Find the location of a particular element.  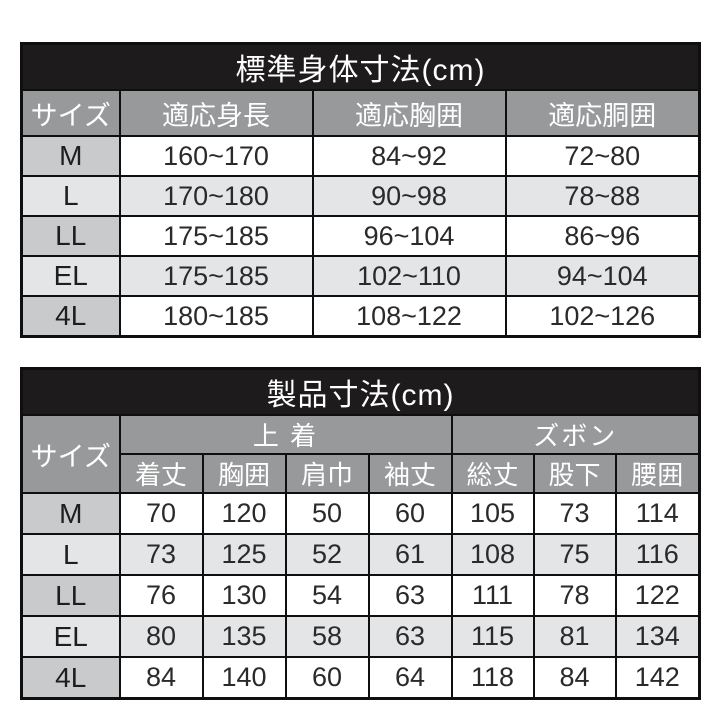

data-cell: 90~98 is located at coordinates (409, 196).